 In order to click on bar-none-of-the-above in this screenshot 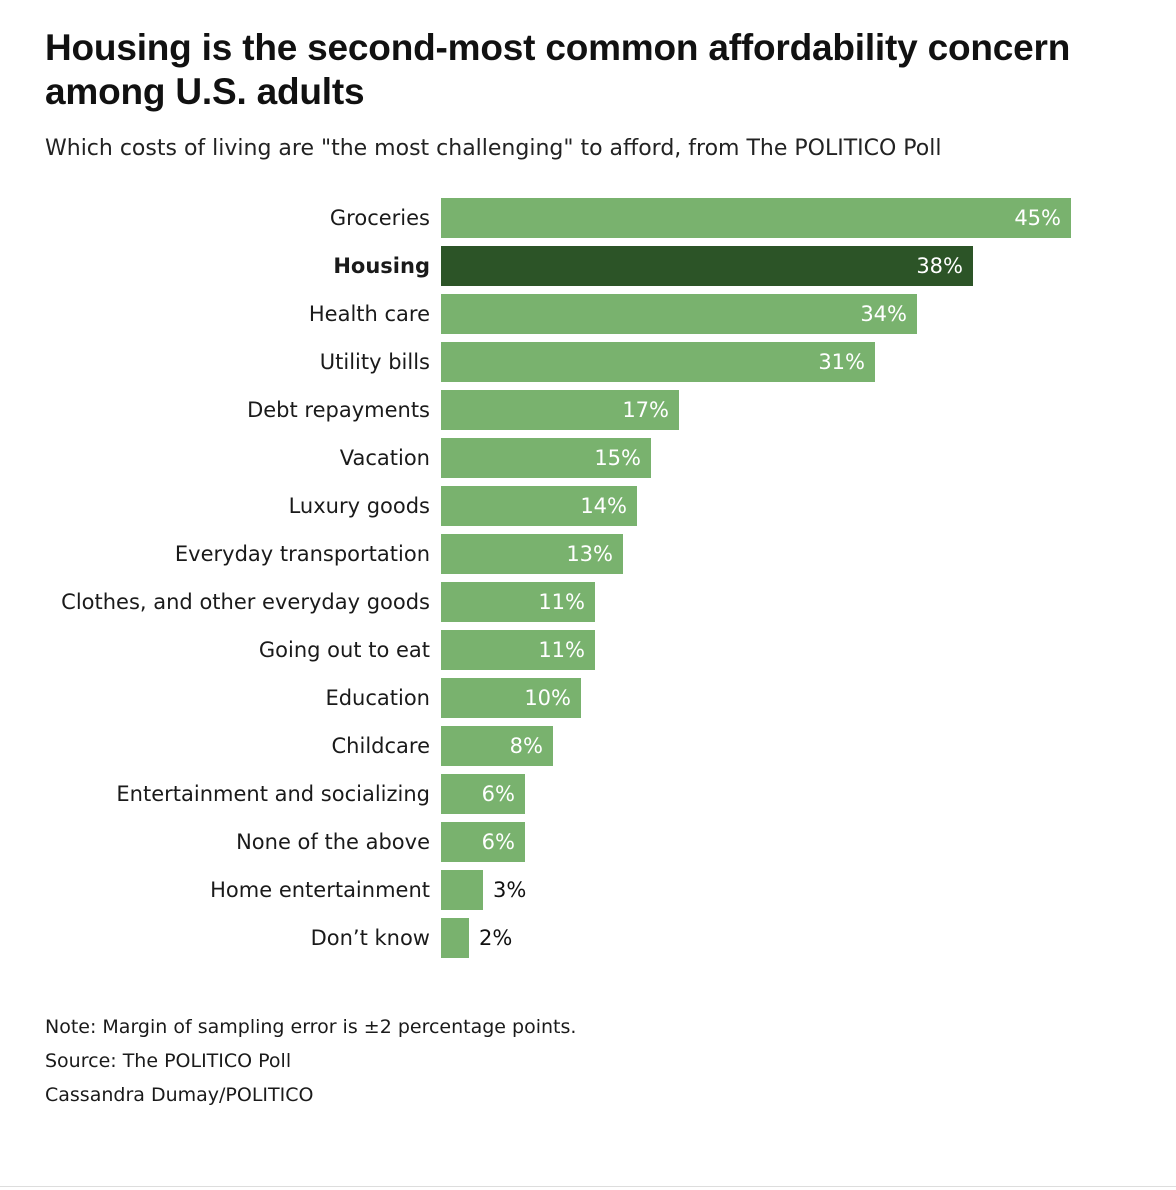, I will do `click(483, 842)`.